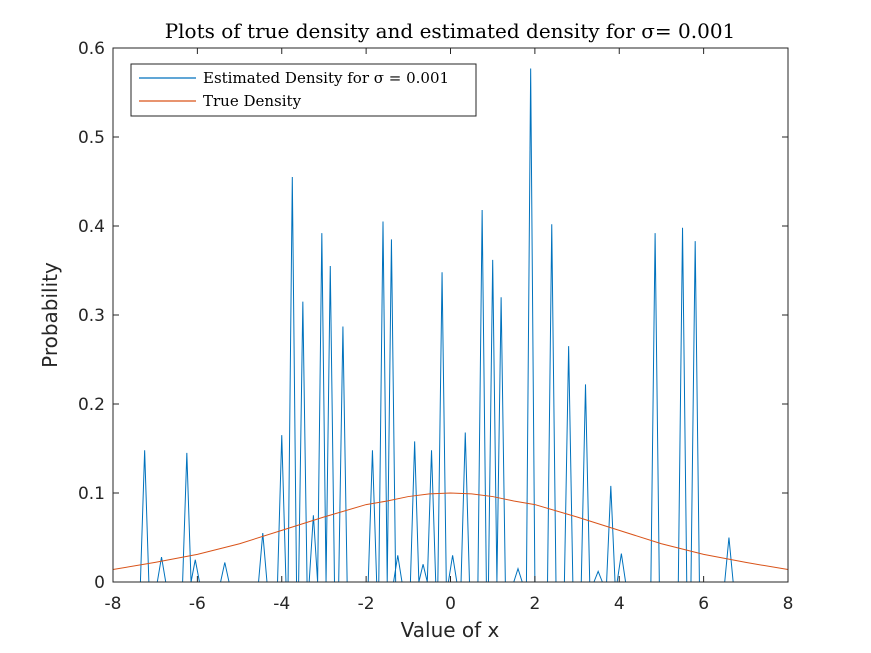 The height and width of the screenshot is (653, 871). Describe the element at coordinates (252, 101) in the screenshot. I see `legend-label-true: True Density` at that location.